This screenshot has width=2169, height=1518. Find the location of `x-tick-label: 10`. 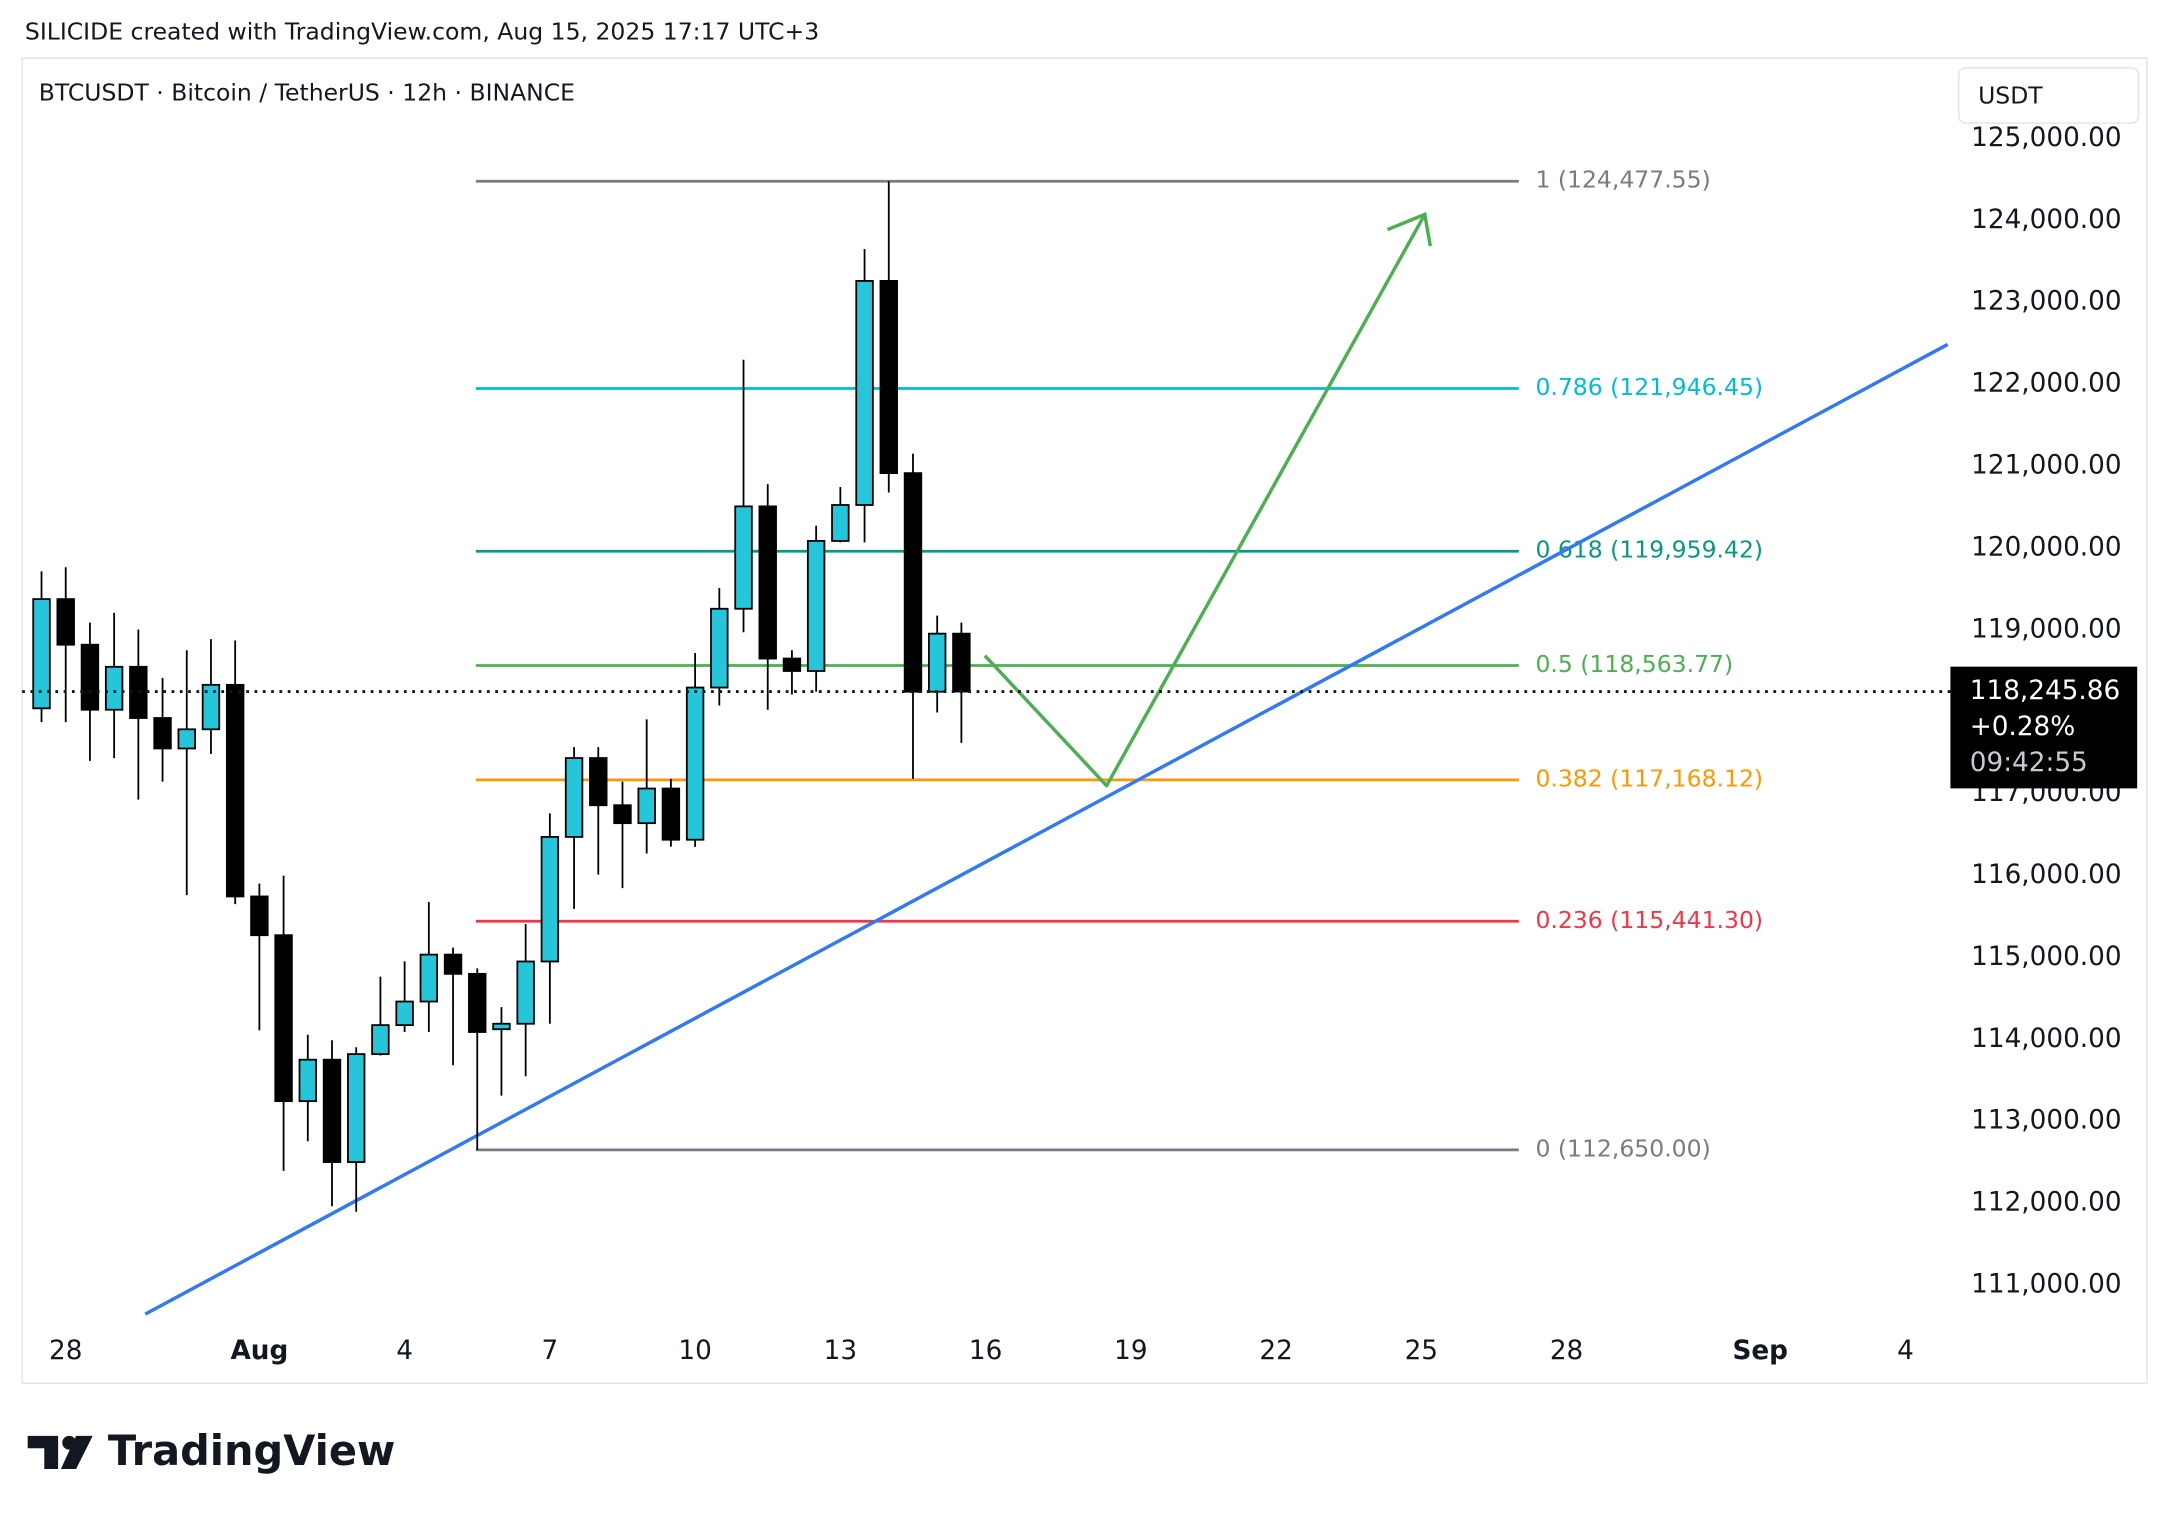

x-tick-label: 10 is located at coordinates (694, 1351).